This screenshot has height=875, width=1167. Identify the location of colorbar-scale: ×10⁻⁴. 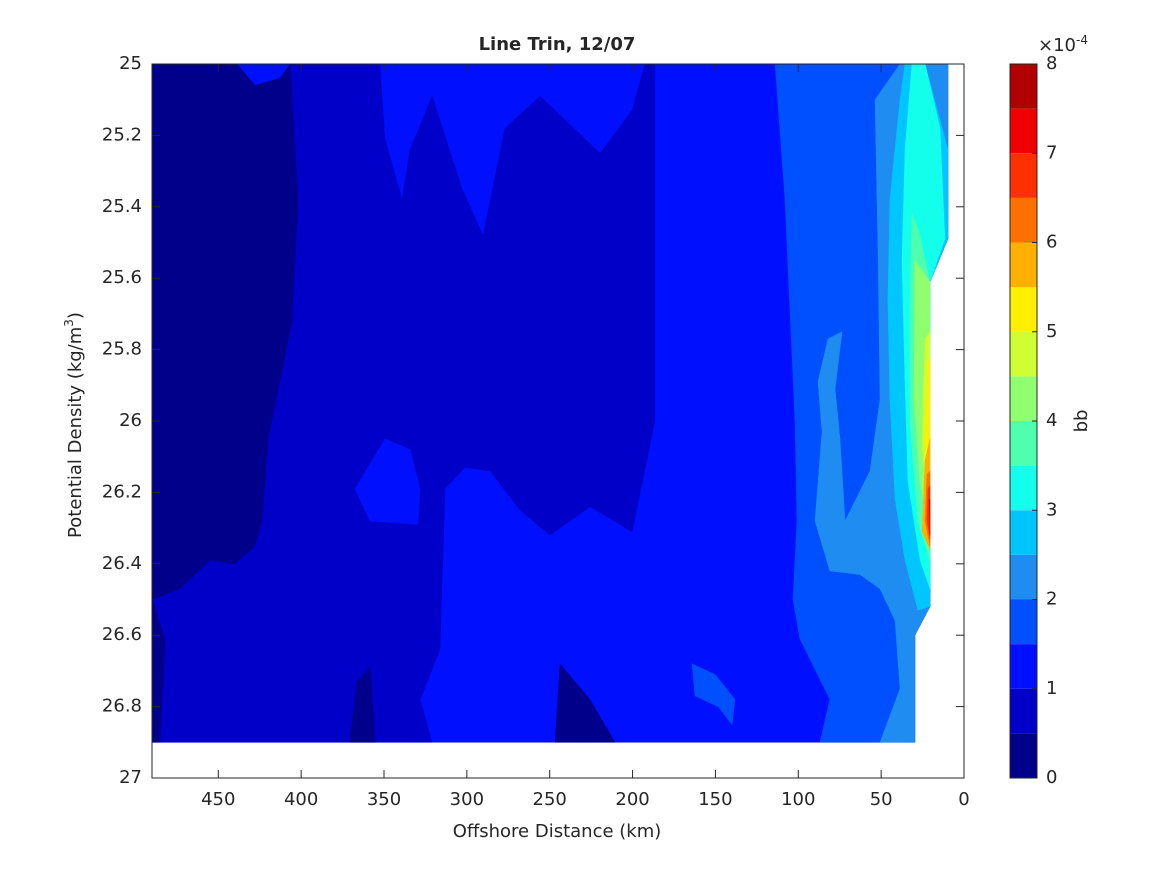
(1063, 45).